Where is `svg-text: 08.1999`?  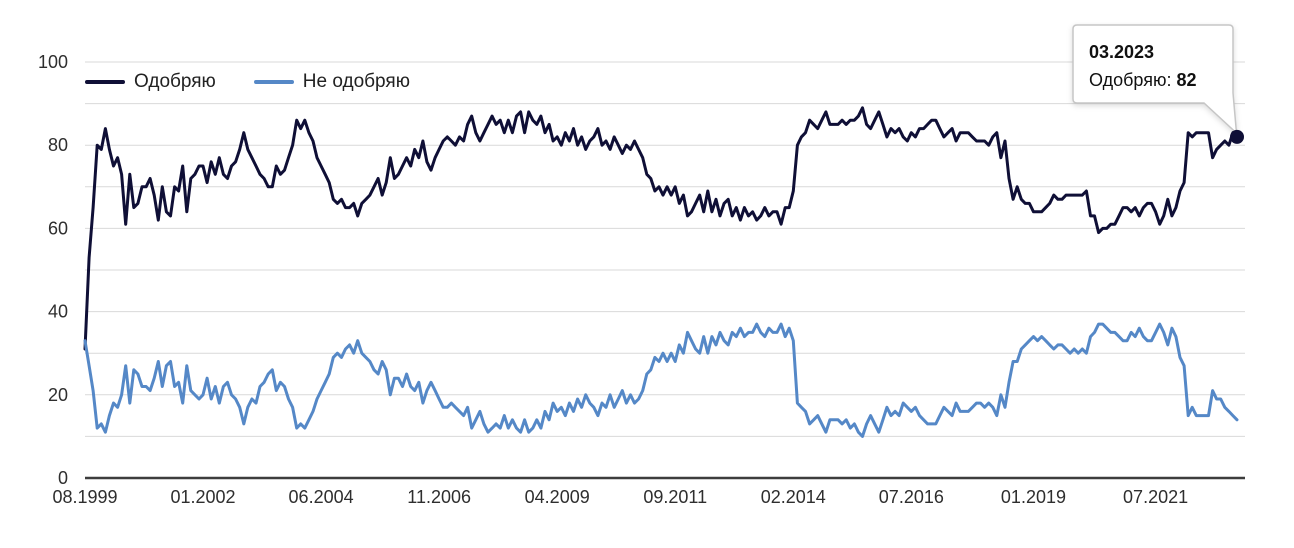
svg-text: 08.1999 is located at coordinates (84, 497).